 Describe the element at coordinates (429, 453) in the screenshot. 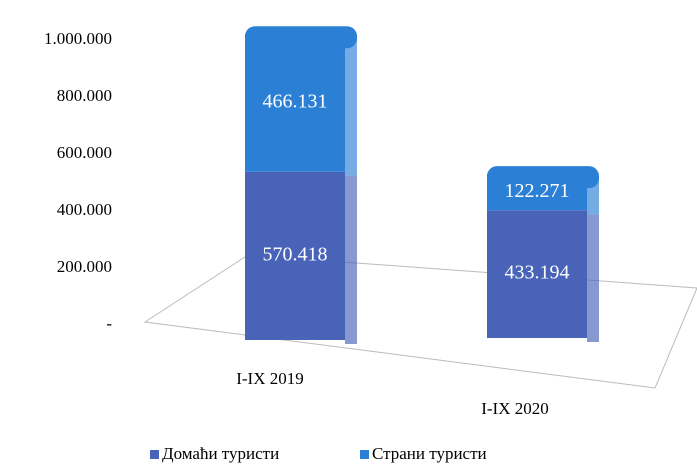

I see `legend-label: Страни туристи` at that location.